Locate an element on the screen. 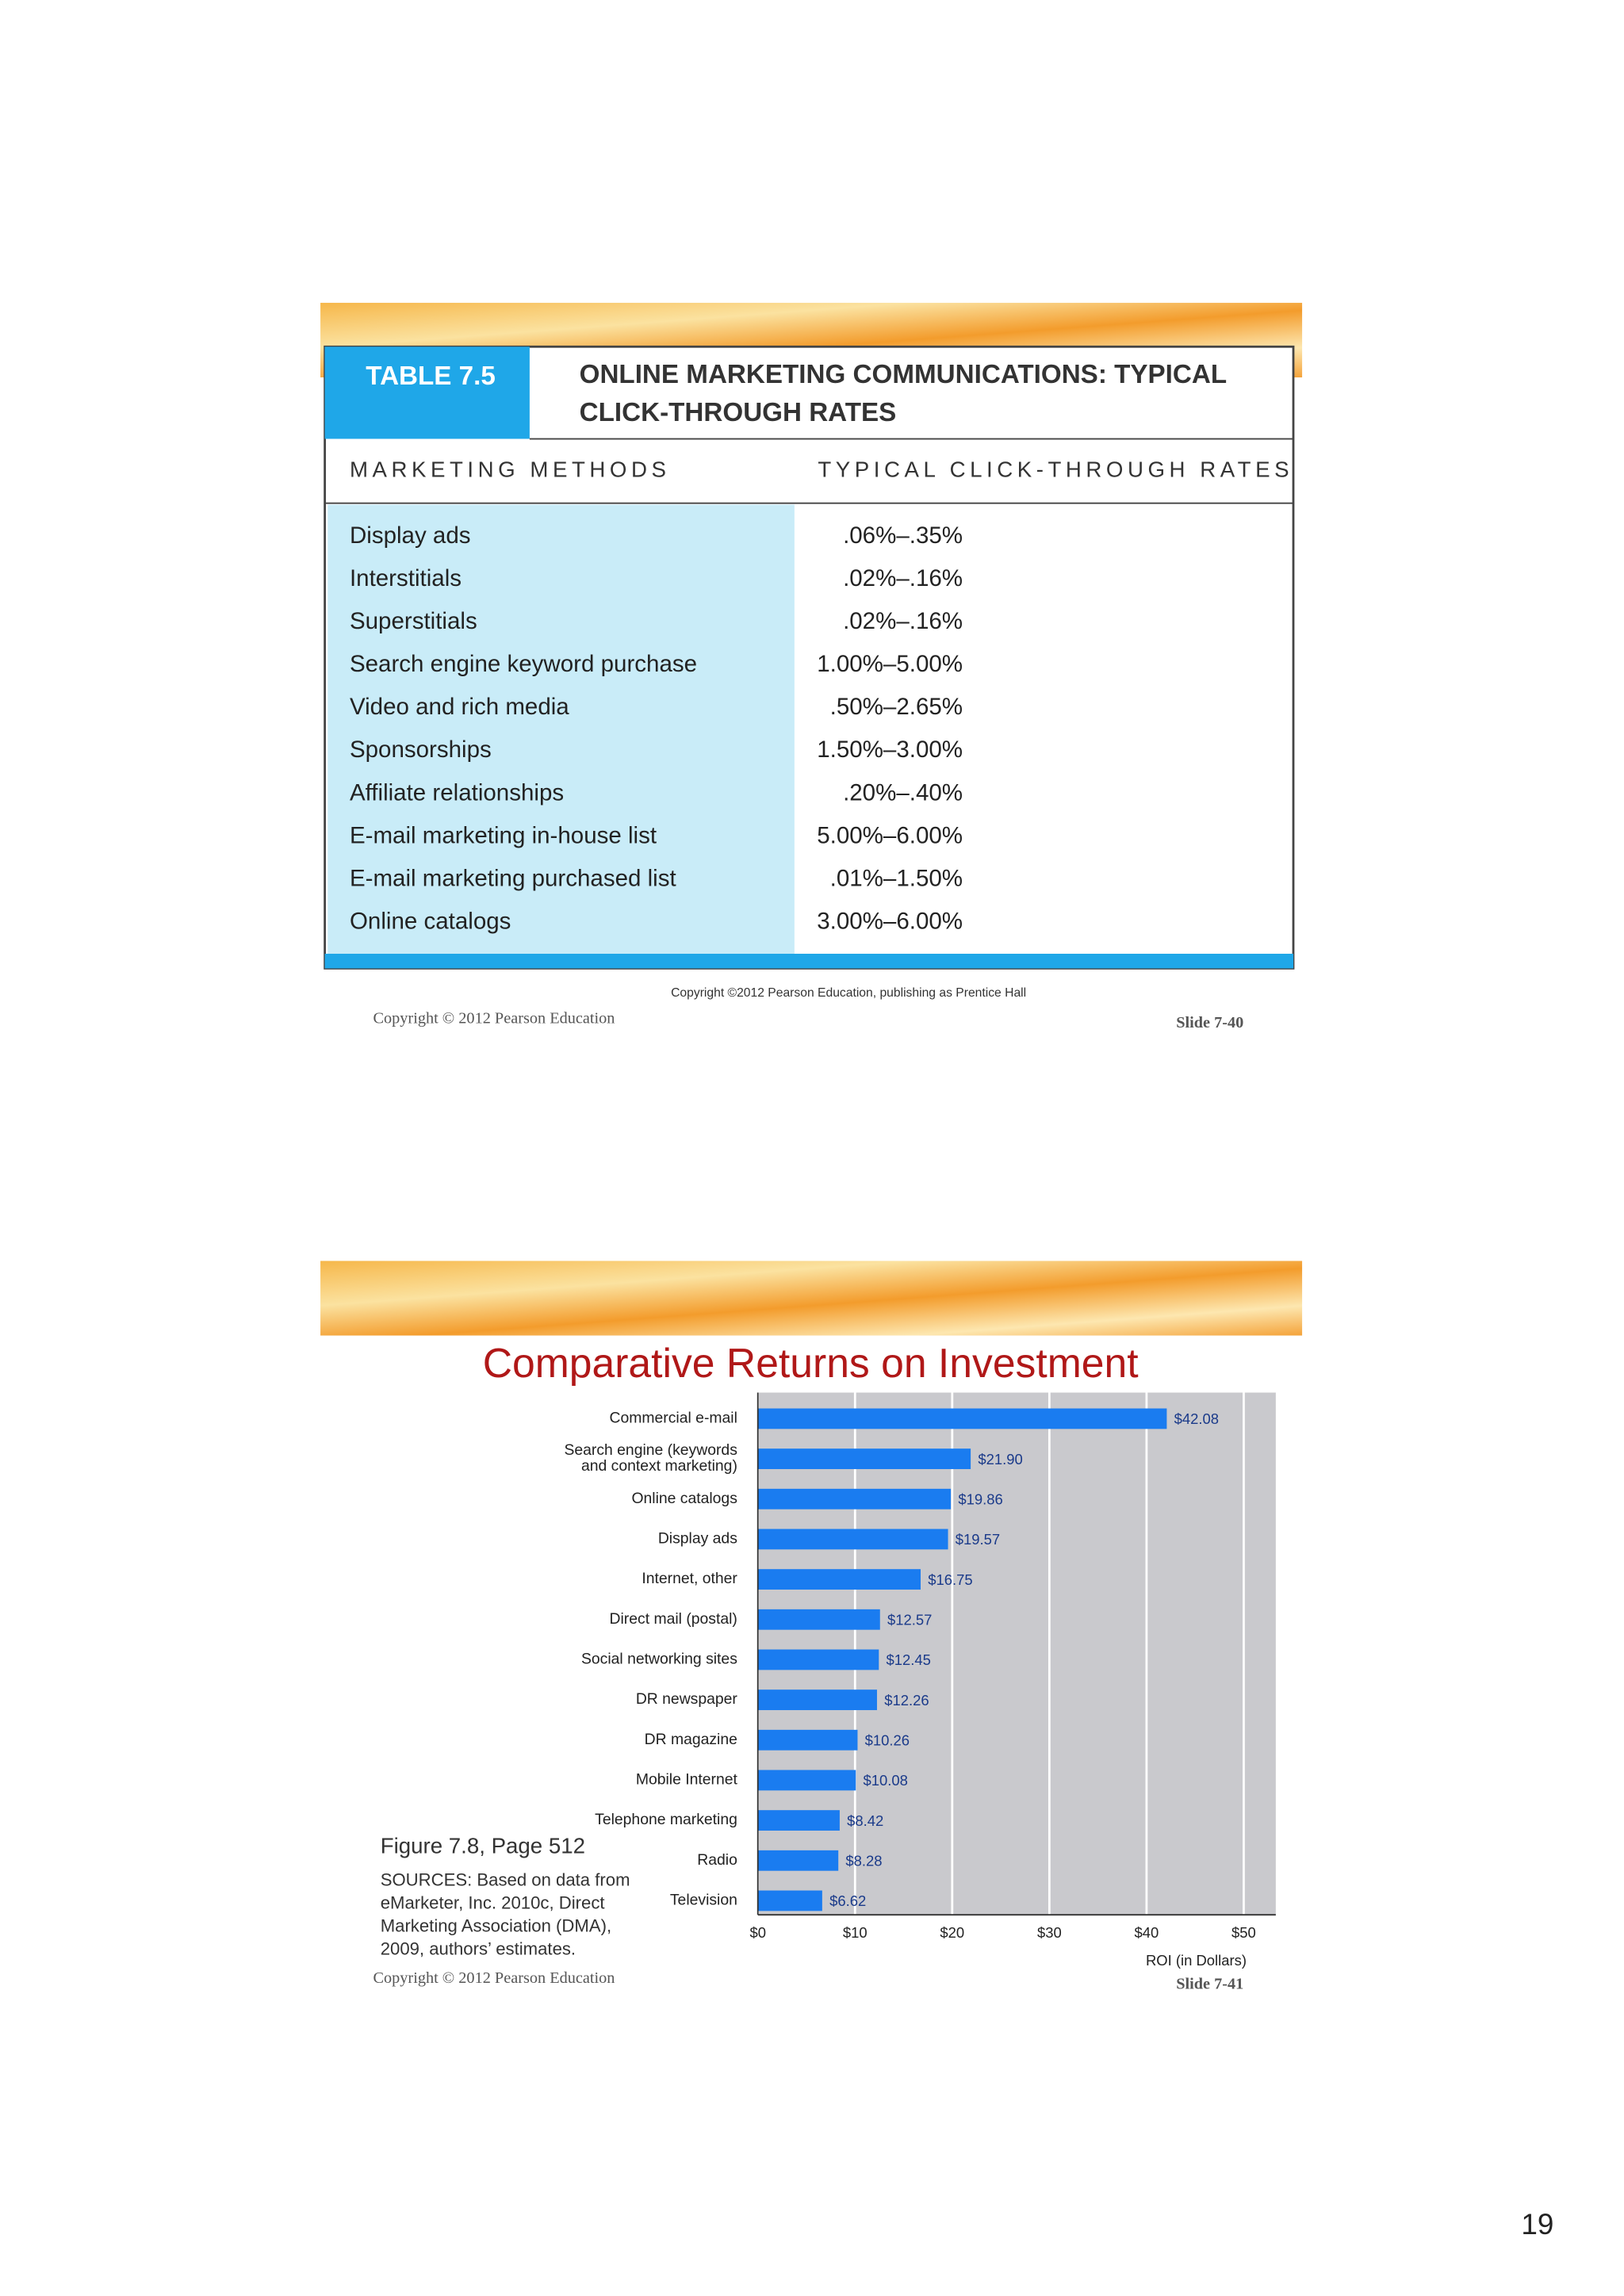 This screenshot has height=2296, width=1624. value-label: $12.57 is located at coordinates (910, 1619).